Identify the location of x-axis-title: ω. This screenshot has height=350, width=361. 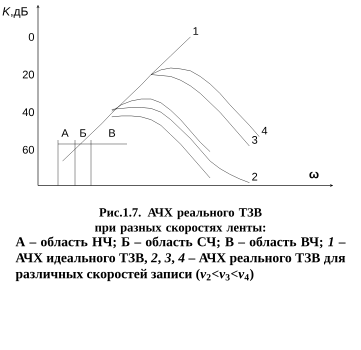
(314, 175).